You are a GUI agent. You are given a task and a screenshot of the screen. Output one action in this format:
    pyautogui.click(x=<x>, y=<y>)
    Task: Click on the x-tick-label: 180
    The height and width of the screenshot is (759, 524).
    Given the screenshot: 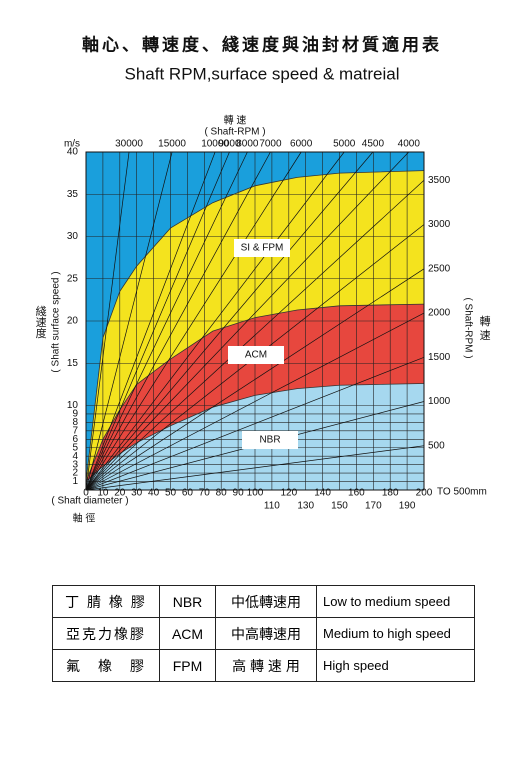 What is the action you would take?
    pyautogui.click(x=390, y=493)
    